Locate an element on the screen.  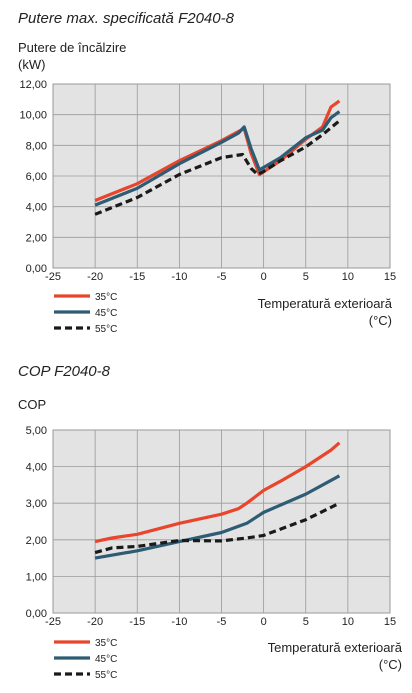
chart1-ylabel-line2: (kW) is located at coordinates (32, 64).